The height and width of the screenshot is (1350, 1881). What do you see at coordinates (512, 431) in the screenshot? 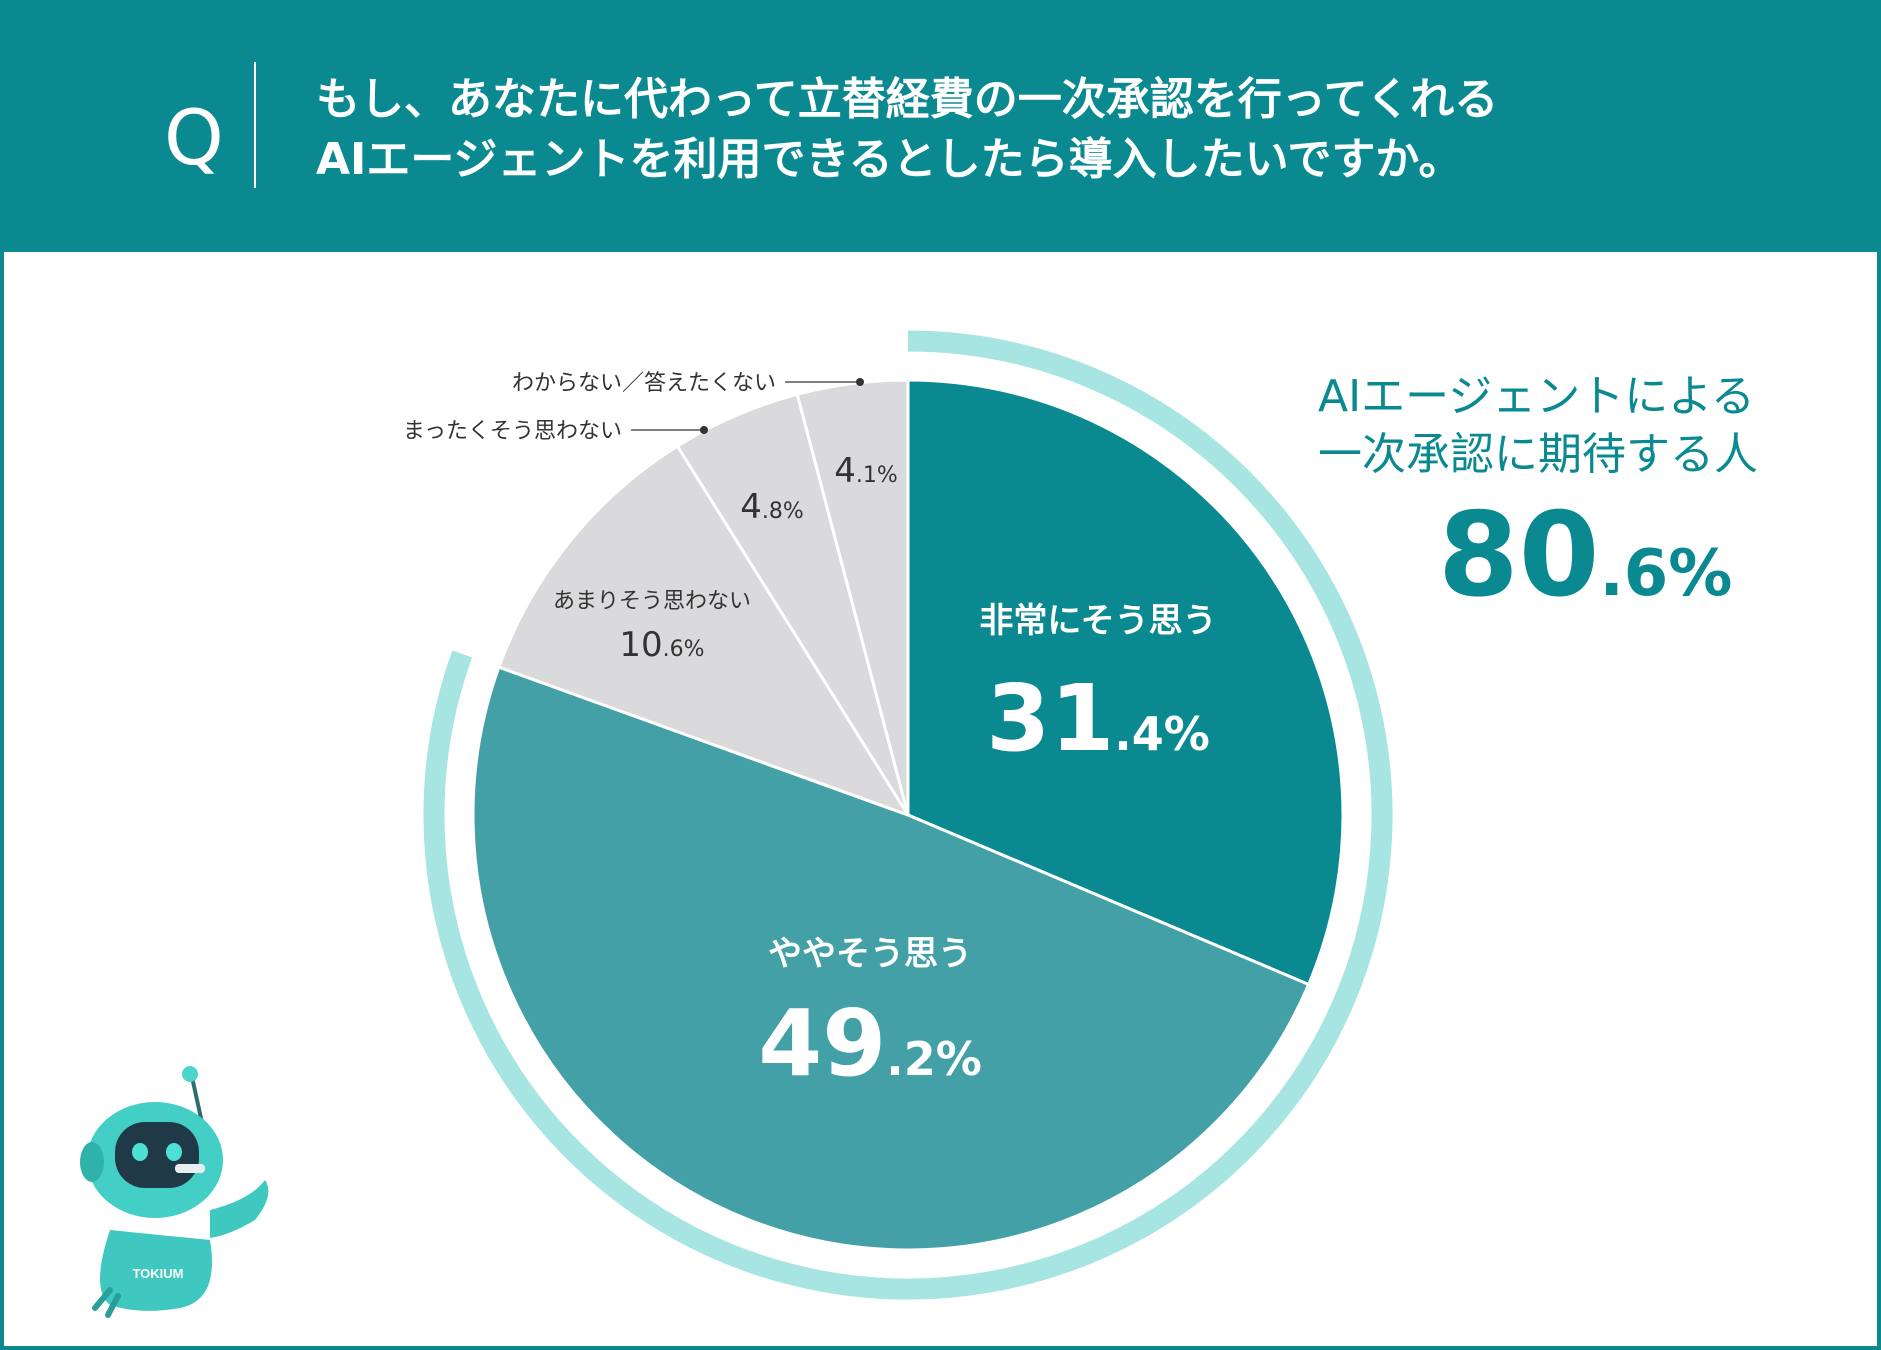
I see `outside-label: まったくそう思わない` at bounding box center [512, 431].